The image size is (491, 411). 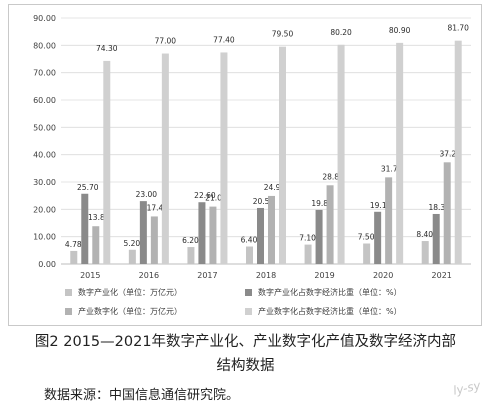 I want to click on legend-item-series-3: 产业数字化占数字经济比重（单位：%）, so click(x=323, y=311).